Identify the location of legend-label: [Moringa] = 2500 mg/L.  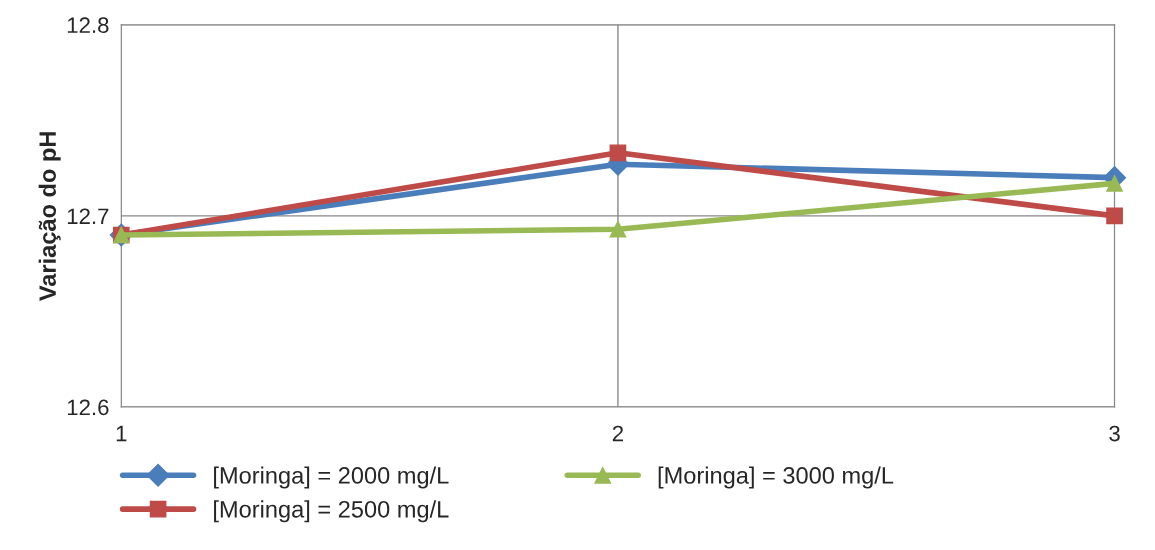
(331, 511).